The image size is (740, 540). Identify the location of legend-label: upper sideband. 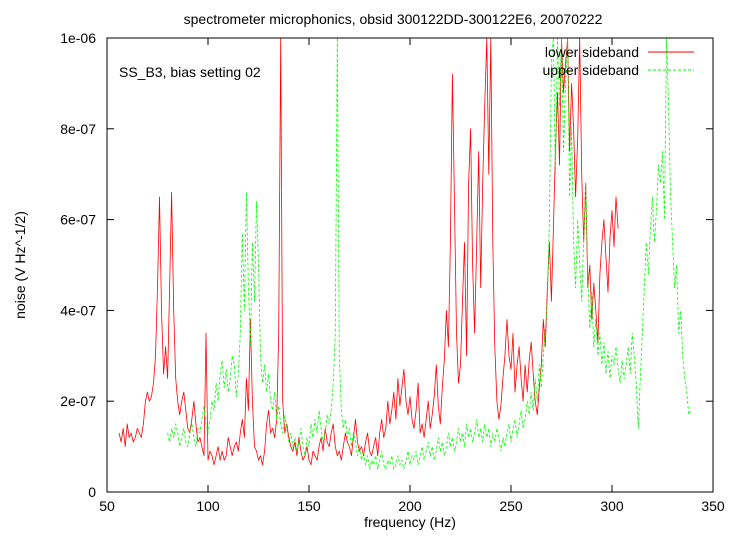
(590, 70).